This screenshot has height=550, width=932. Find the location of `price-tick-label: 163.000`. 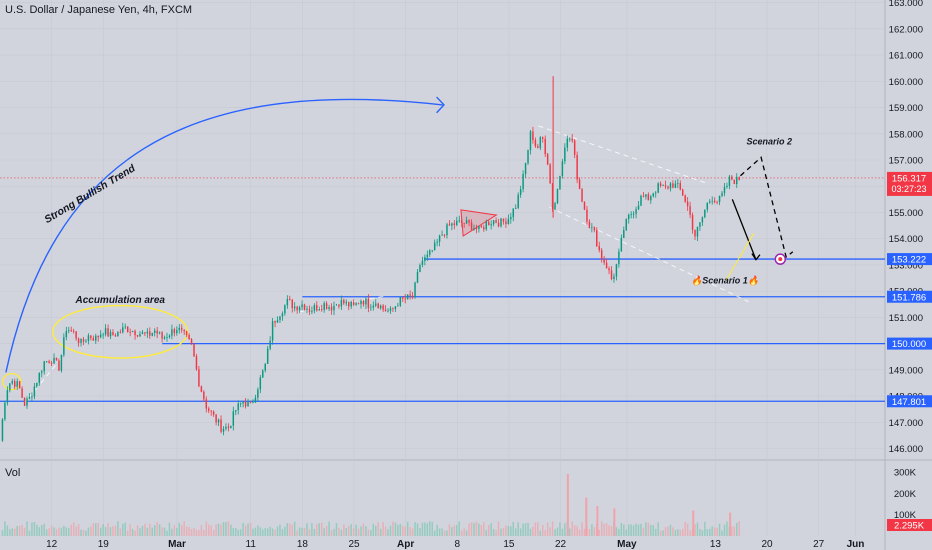

price-tick-label: 163.000 is located at coordinates (906, 4).